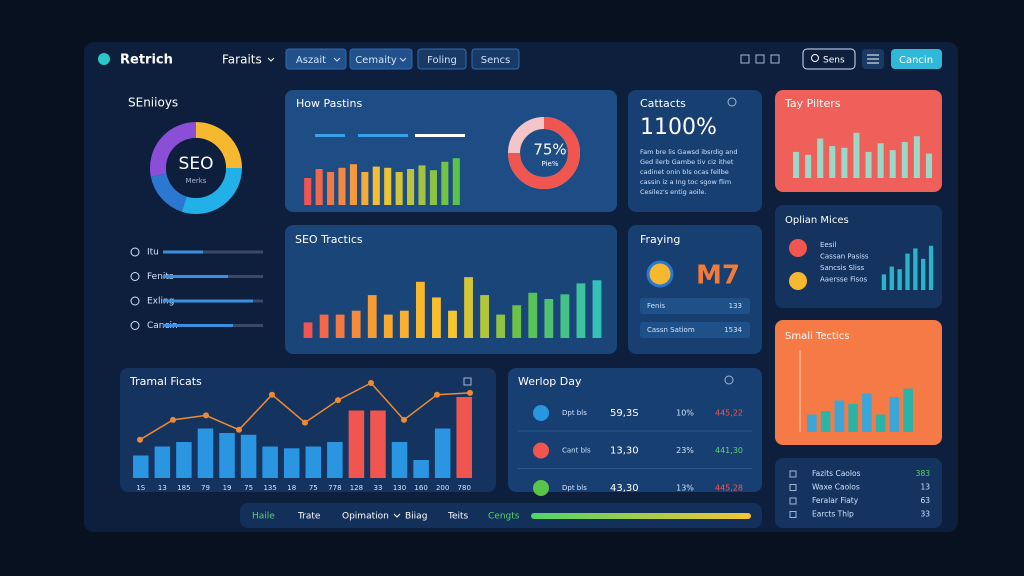 This screenshot has height=576, width=1024. I want to click on nav-item: Teits, so click(458, 517).